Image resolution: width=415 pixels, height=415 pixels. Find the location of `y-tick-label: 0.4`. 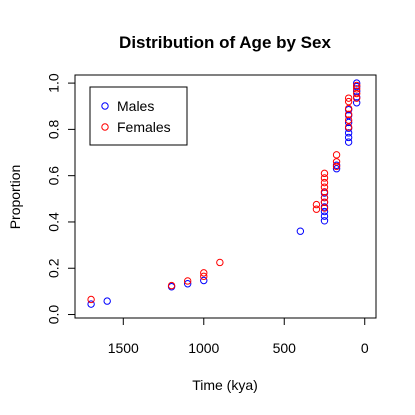

y-tick-label: 0.4 is located at coordinates (54, 222).